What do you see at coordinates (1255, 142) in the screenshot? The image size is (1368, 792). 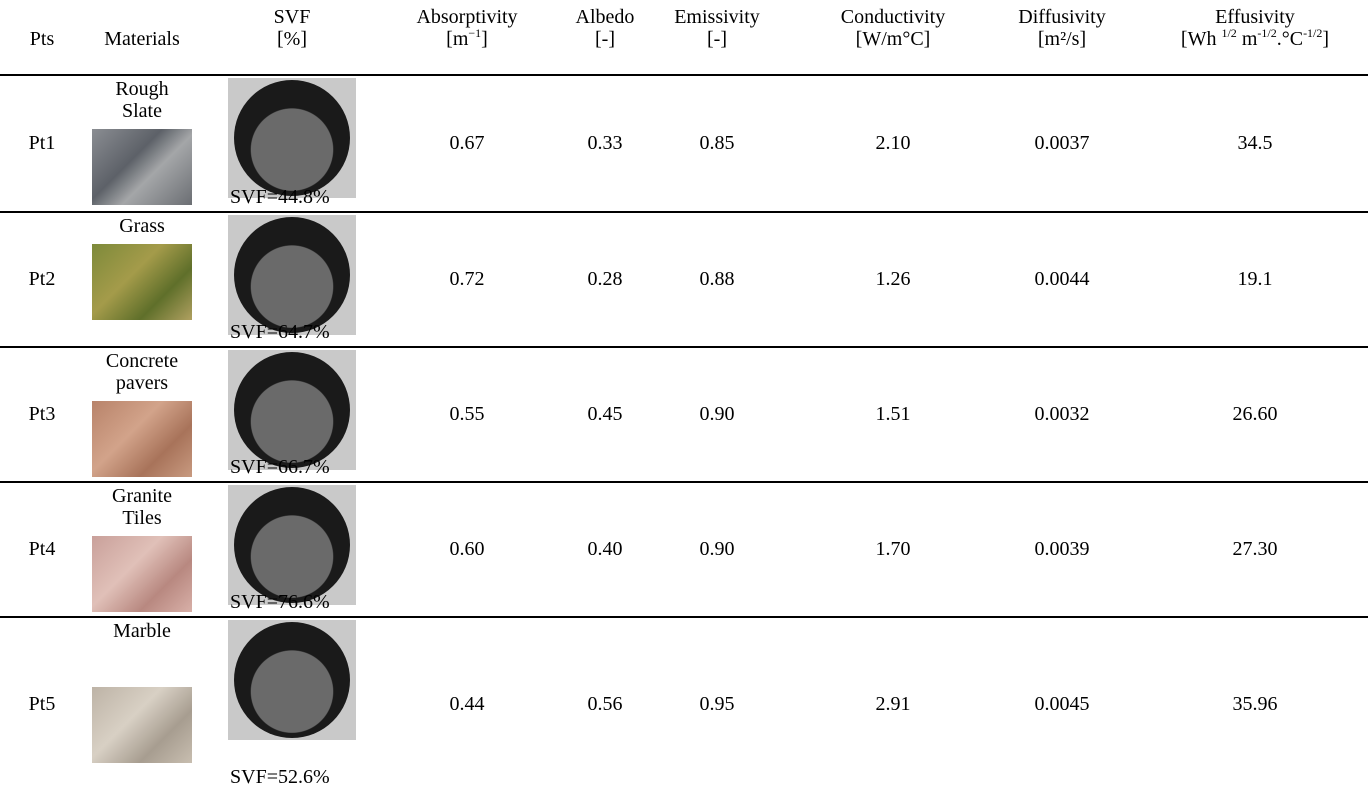 I see `value-cell: 34.5` at bounding box center [1255, 142].